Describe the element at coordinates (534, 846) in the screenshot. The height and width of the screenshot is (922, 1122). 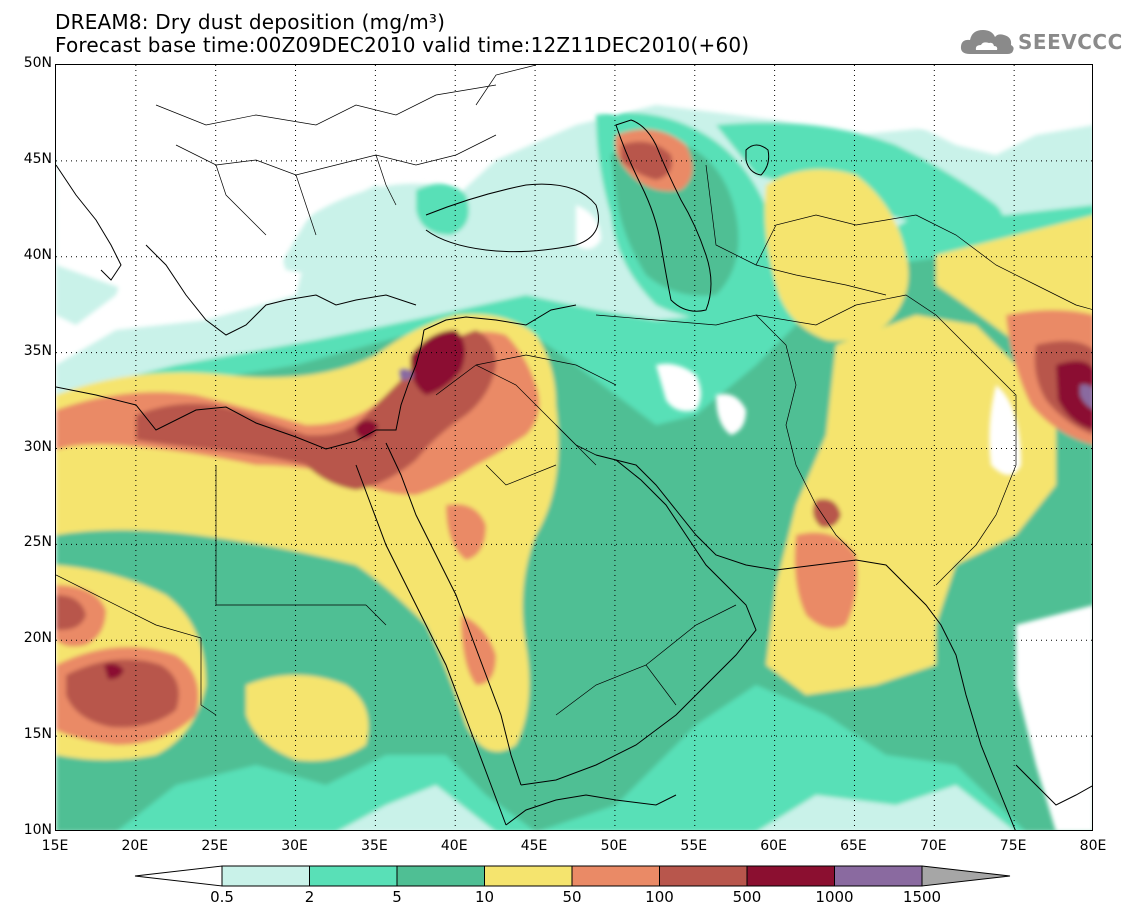
I see `longitude-label: 45E` at that location.